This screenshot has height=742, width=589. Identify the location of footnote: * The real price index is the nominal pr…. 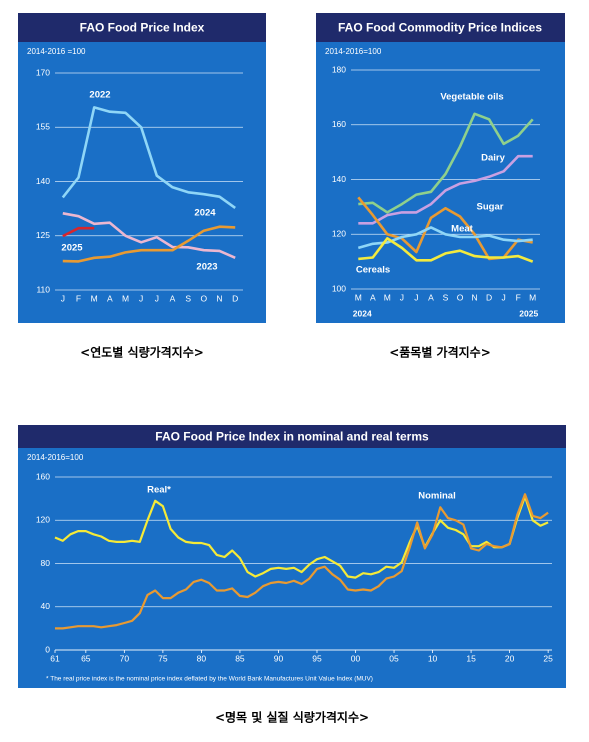
(209, 679).